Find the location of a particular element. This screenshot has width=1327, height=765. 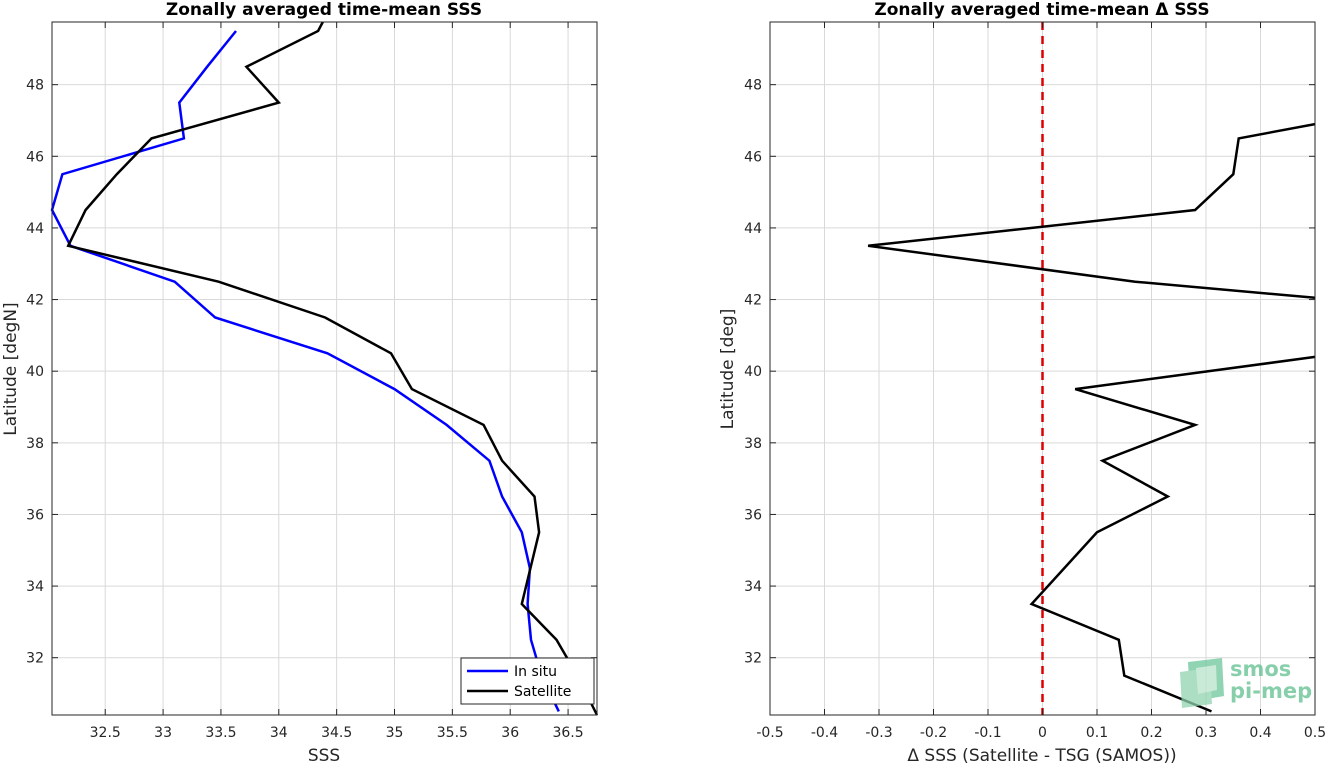

x-tick-label: 0.3 is located at coordinates (1206, 733).